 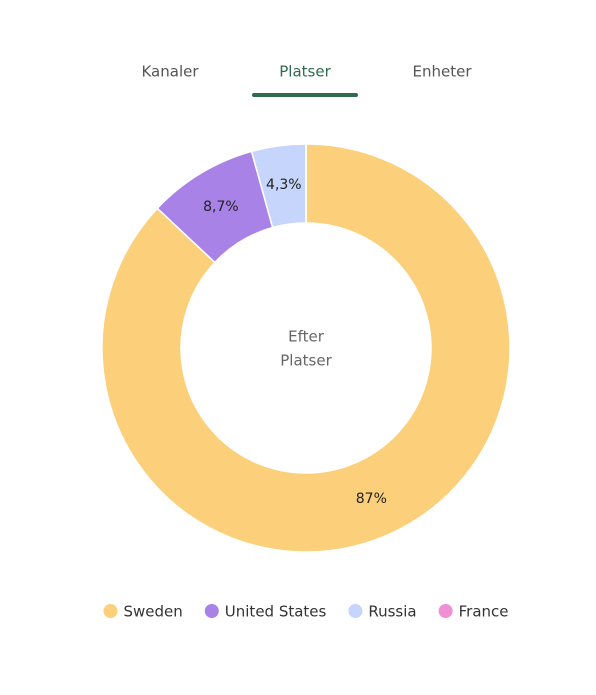 I want to click on tab-bar: Kanaler Platser Enheter, so click(x=307, y=80).